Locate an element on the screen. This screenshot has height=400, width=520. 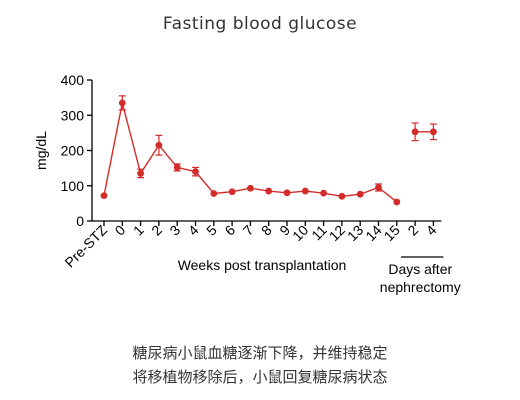
y-tick-label: 300 is located at coordinates (73, 115).